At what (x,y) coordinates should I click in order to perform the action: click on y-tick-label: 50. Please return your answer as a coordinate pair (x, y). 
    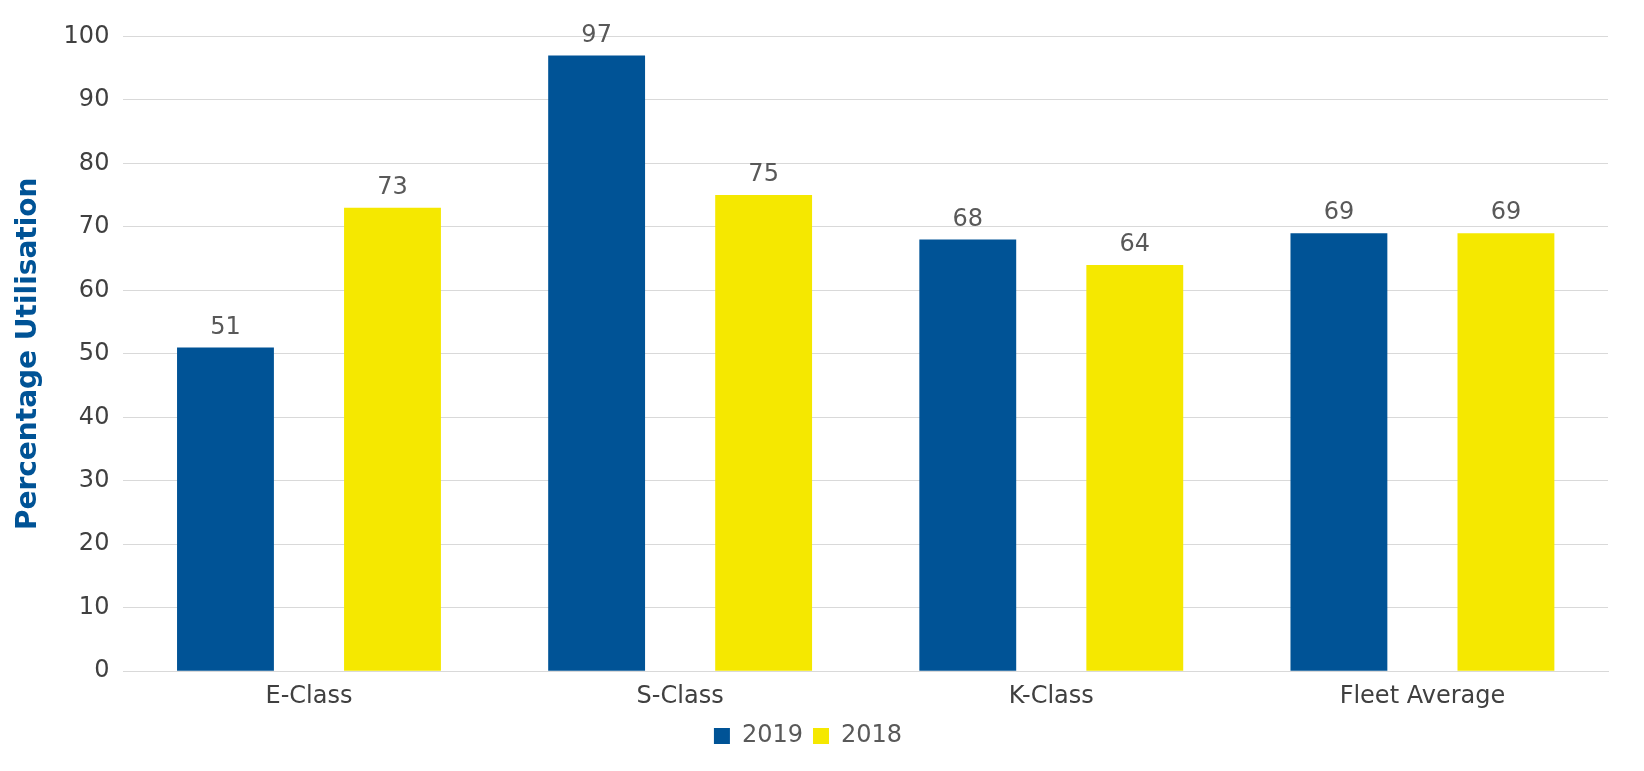
    Looking at the image, I should click on (94, 352).